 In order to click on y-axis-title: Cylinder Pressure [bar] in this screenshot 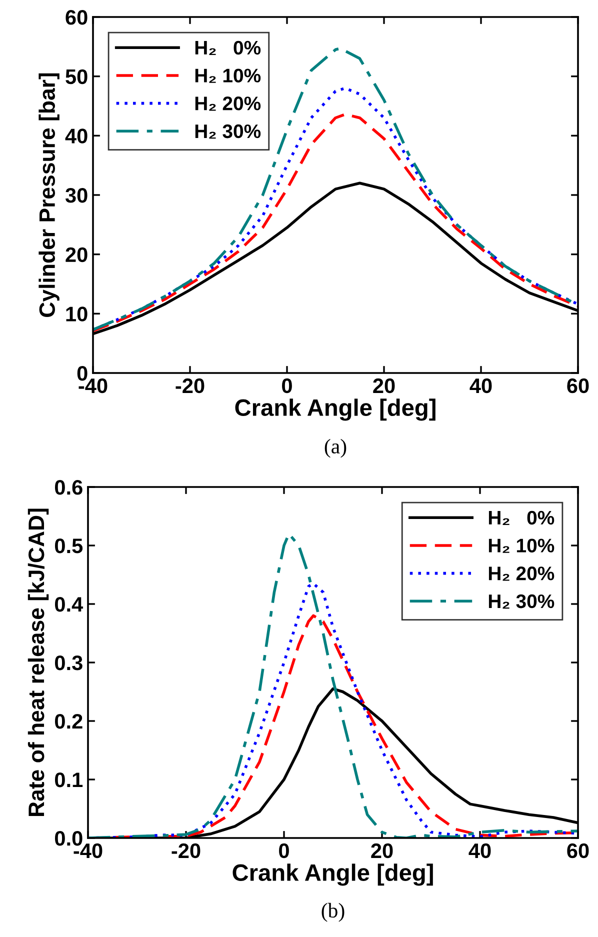, I will do `click(49, 195)`.